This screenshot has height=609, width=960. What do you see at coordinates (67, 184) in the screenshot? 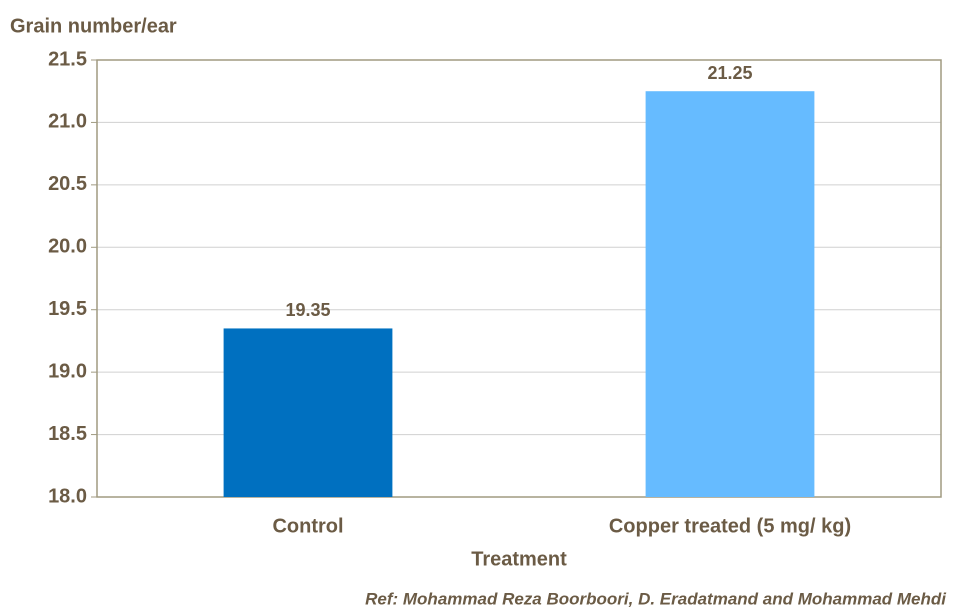
I see `y-tick-label: 20.5` at bounding box center [67, 184].